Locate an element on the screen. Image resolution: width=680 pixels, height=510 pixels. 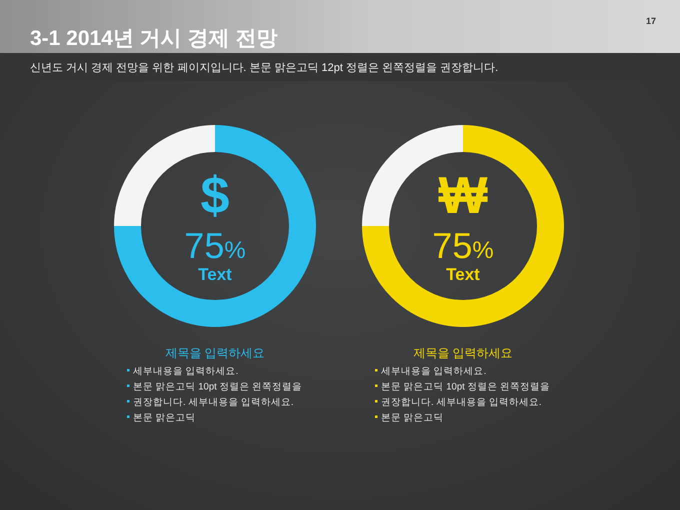
text: 17 is located at coordinates (651, 21).